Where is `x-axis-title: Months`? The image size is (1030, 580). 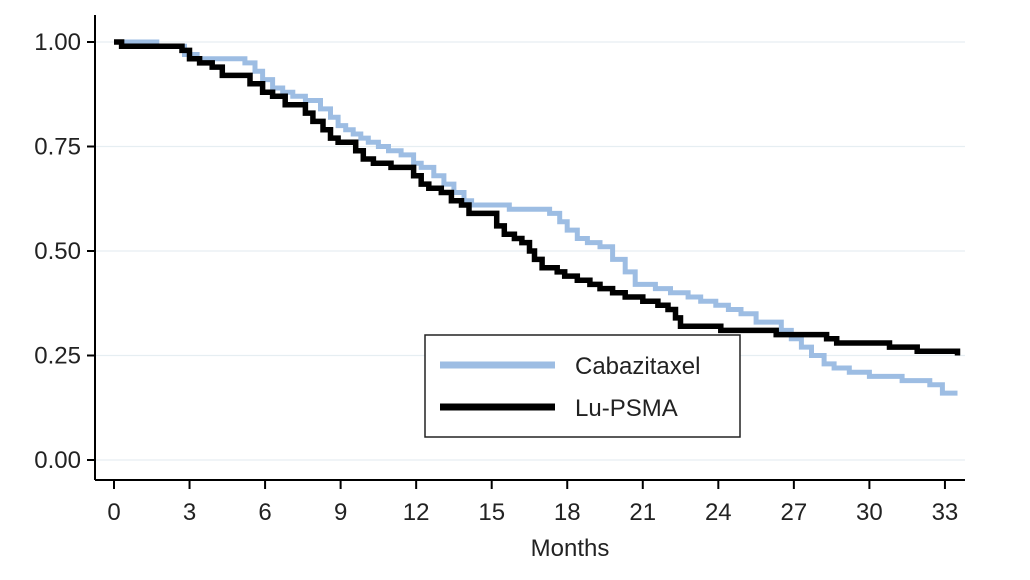
x-axis-title: Months is located at coordinates (570, 548).